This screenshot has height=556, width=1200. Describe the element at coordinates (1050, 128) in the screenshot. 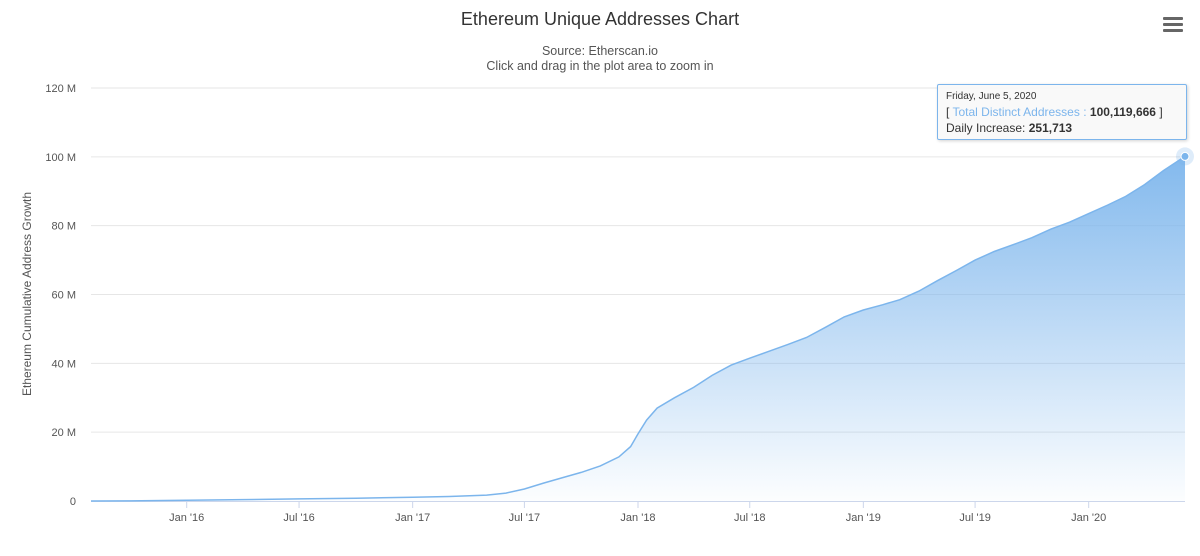

I see `tooltip-increase-value: 251,713` at that location.